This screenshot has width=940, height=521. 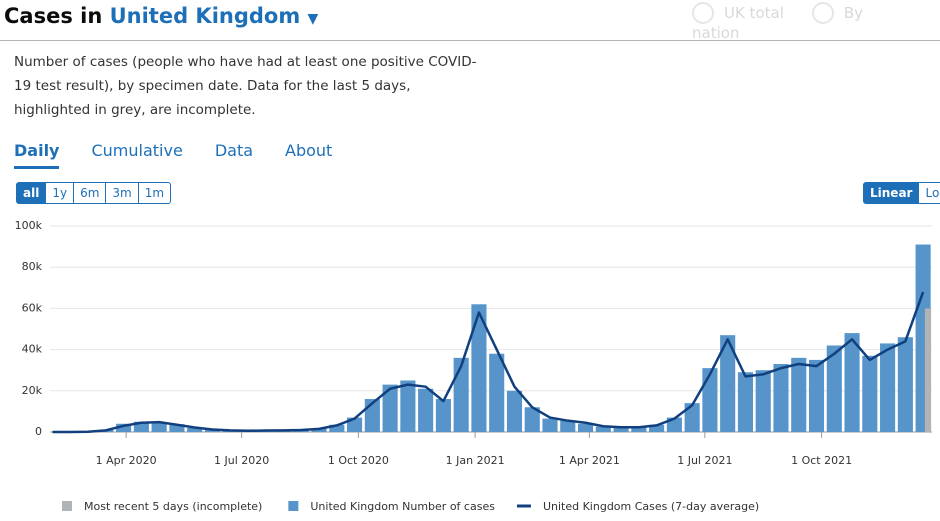 What do you see at coordinates (31, 193) in the screenshot?
I see `button: all` at bounding box center [31, 193].